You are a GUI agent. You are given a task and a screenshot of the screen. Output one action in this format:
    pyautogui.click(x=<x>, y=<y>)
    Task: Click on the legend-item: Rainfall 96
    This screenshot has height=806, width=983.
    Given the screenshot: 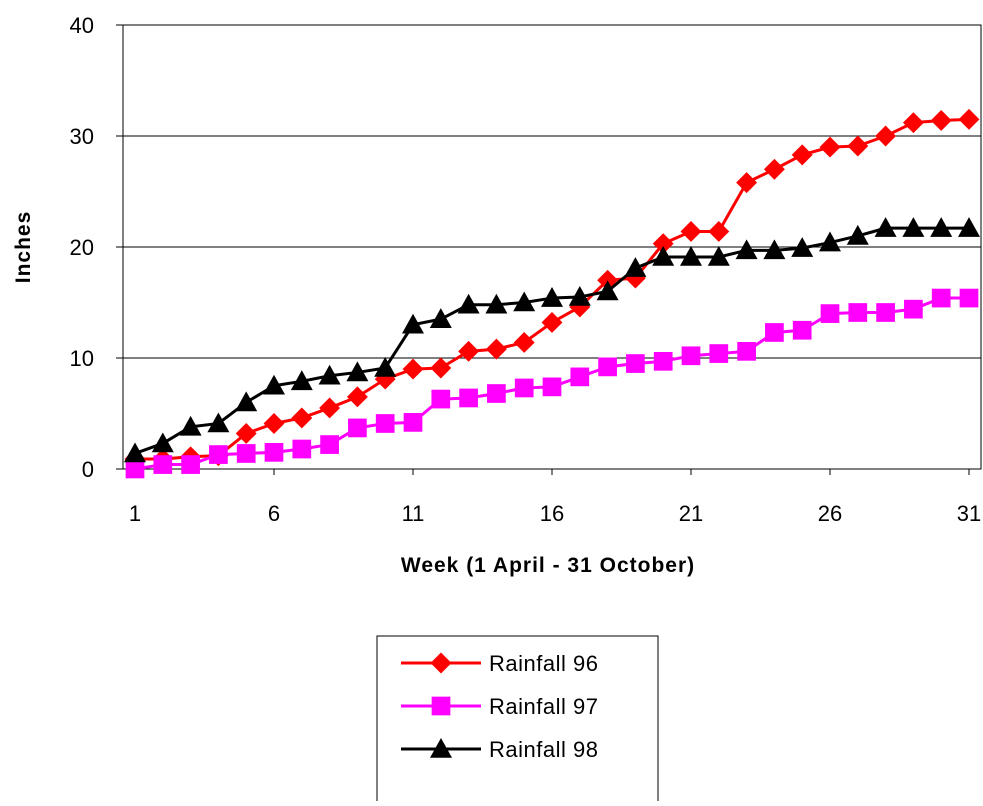 What is the action you would take?
    pyautogui.click(x=499, y=663)
    